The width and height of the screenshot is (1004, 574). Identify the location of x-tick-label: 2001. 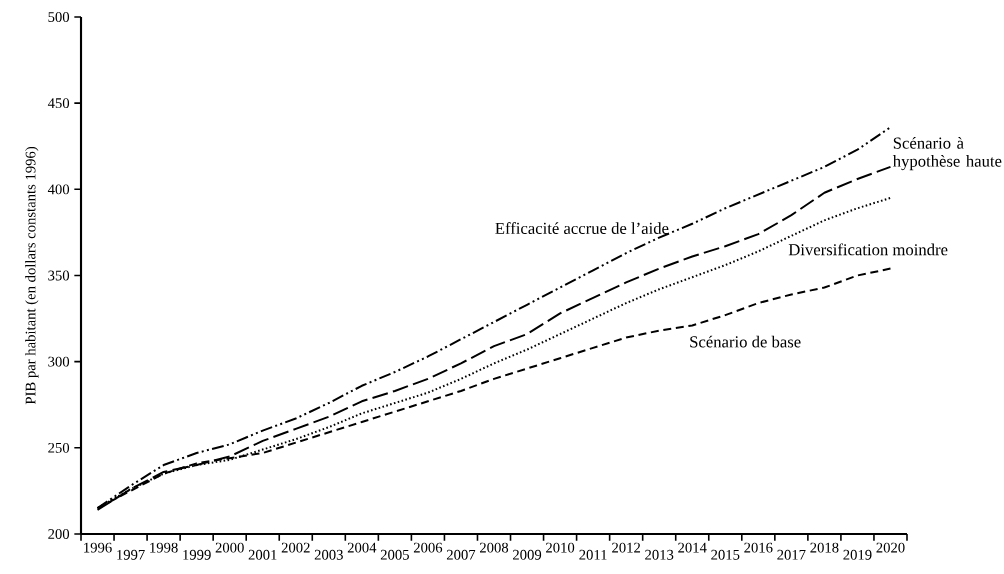
(262, 554).